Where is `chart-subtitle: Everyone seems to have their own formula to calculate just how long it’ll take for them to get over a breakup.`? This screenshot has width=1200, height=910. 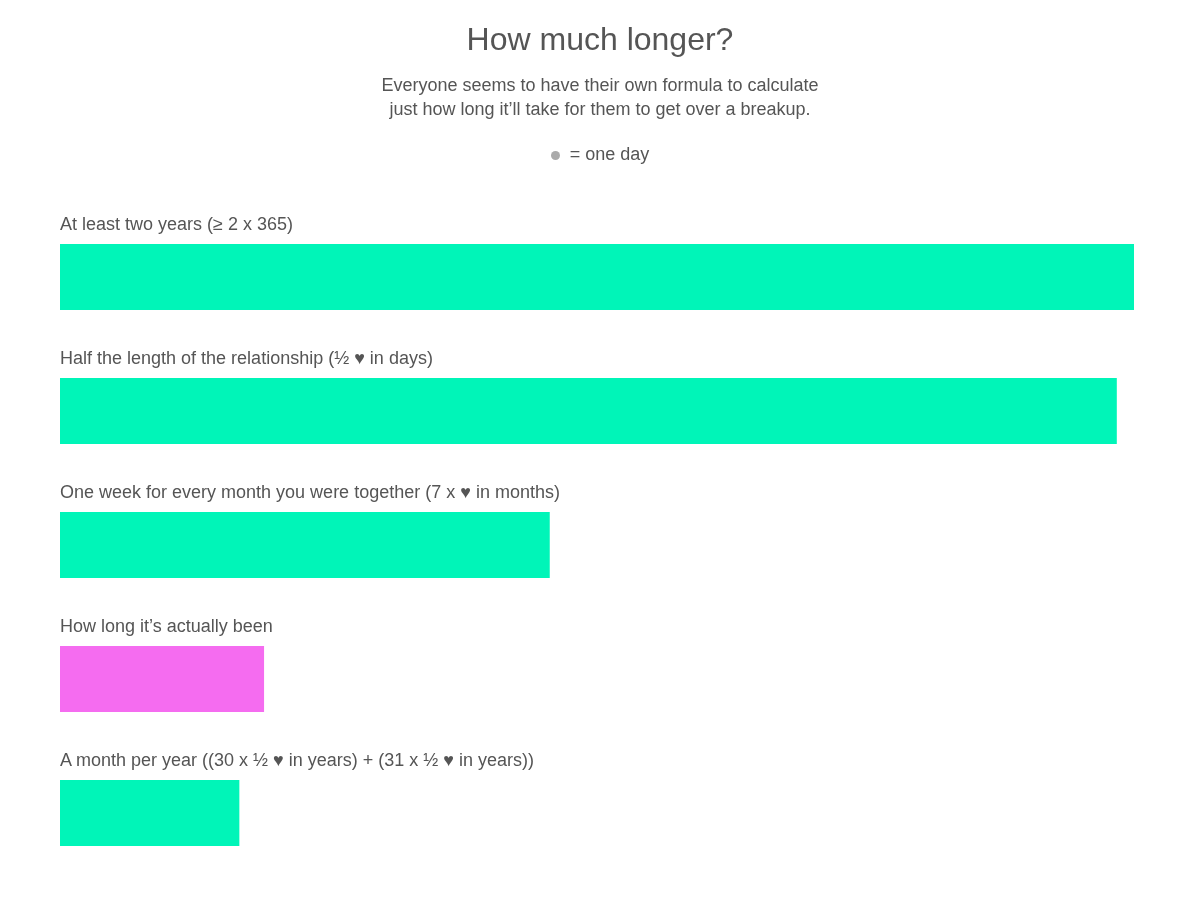
chart-subtitle: Everyone seems to have their own formula to calculate just how long it’ll take for them to get over a breakup. is located at coordinates (600, 97).